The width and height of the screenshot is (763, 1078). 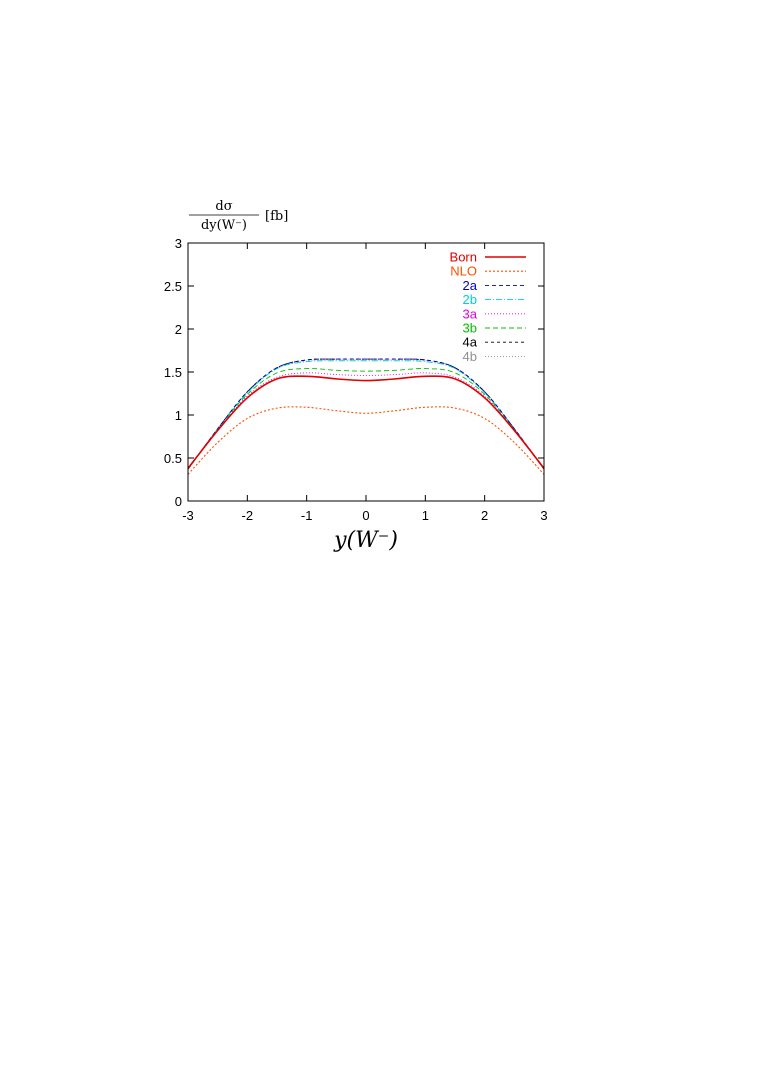 What do you see at coordinates (248, 515) in the screenshot?
I see `x-tick-label: -2` at bounding box center [248, 515].